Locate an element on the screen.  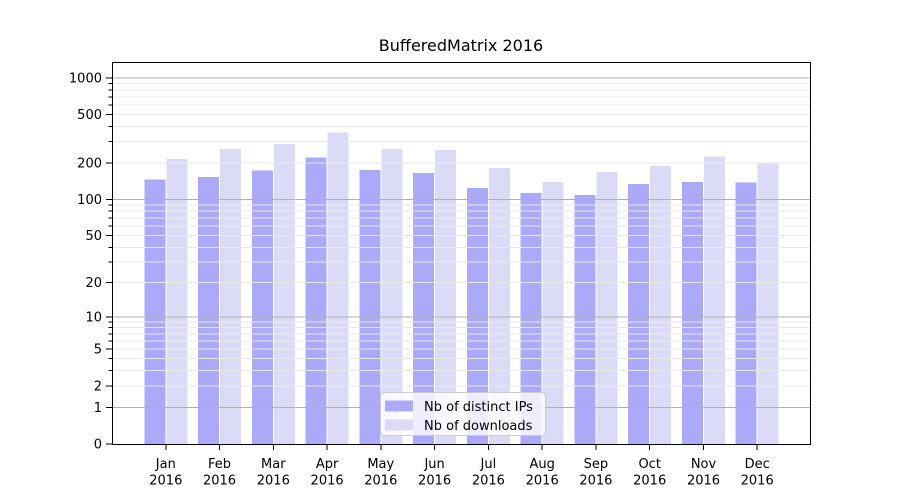
bar-nb-of-downloads-sep is located at coordinates (607, 307).